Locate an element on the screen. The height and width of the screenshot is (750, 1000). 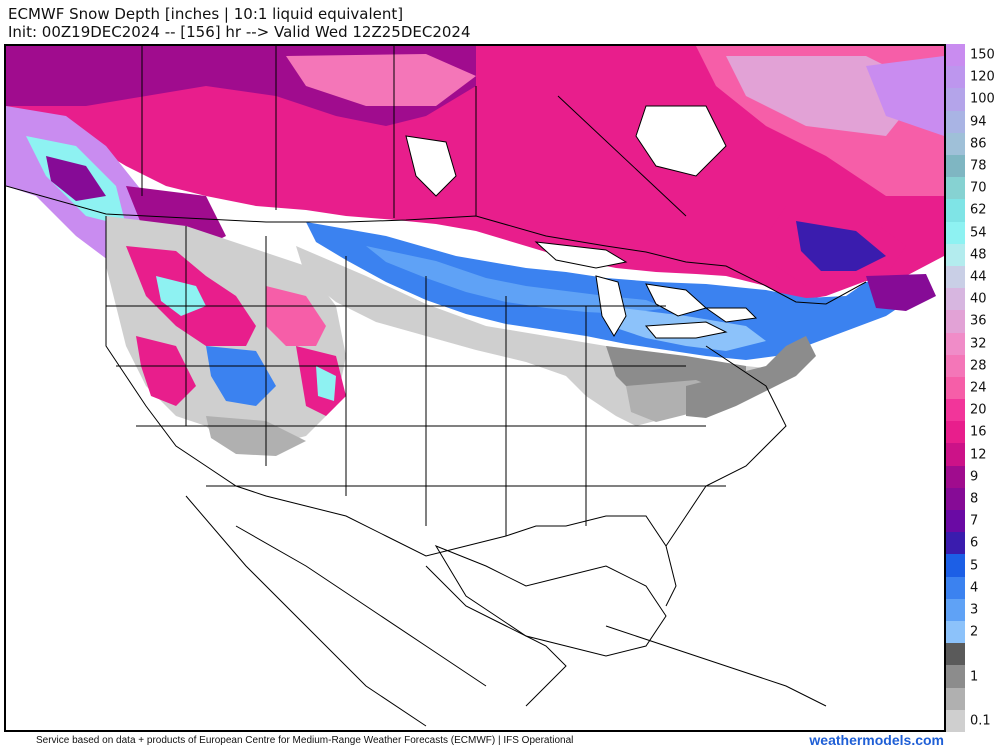
legend-entry: 48 is located at coordinates (973, 254).